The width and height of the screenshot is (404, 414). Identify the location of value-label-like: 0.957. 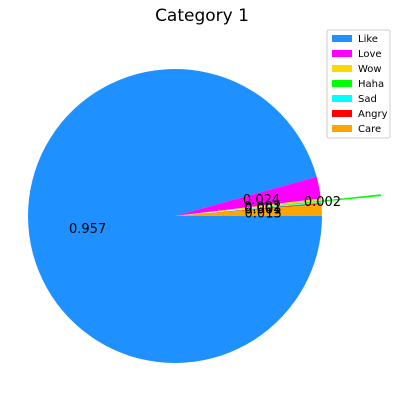
(87, 229).